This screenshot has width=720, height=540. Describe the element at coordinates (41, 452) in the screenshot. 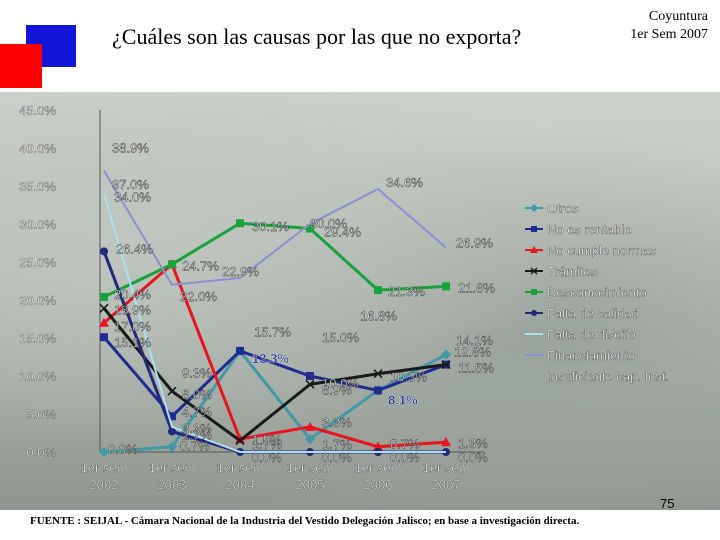

I see `y-tick-label: 0.0%` at that location.